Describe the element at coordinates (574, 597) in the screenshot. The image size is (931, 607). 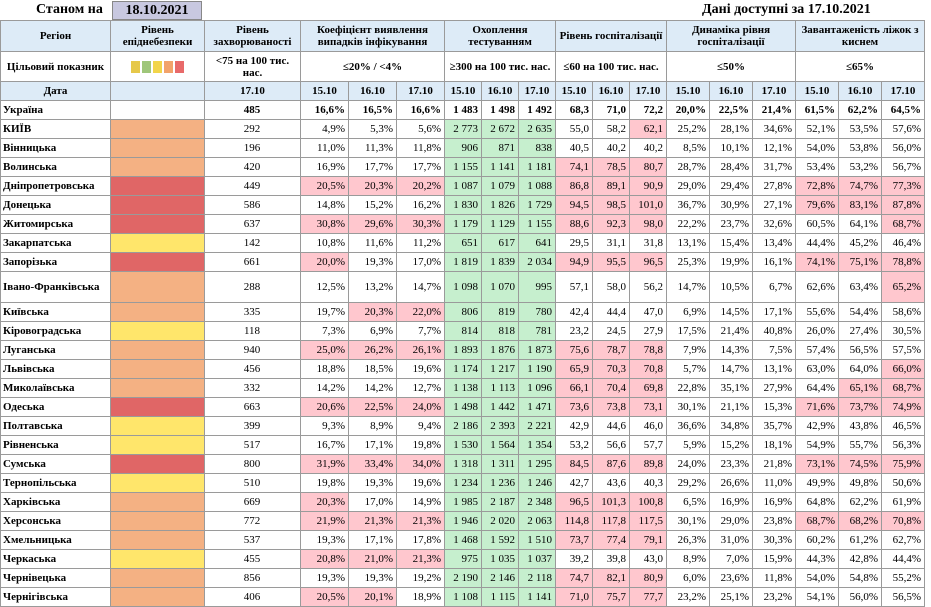
I see `hosp-value: 71,0` at that location.